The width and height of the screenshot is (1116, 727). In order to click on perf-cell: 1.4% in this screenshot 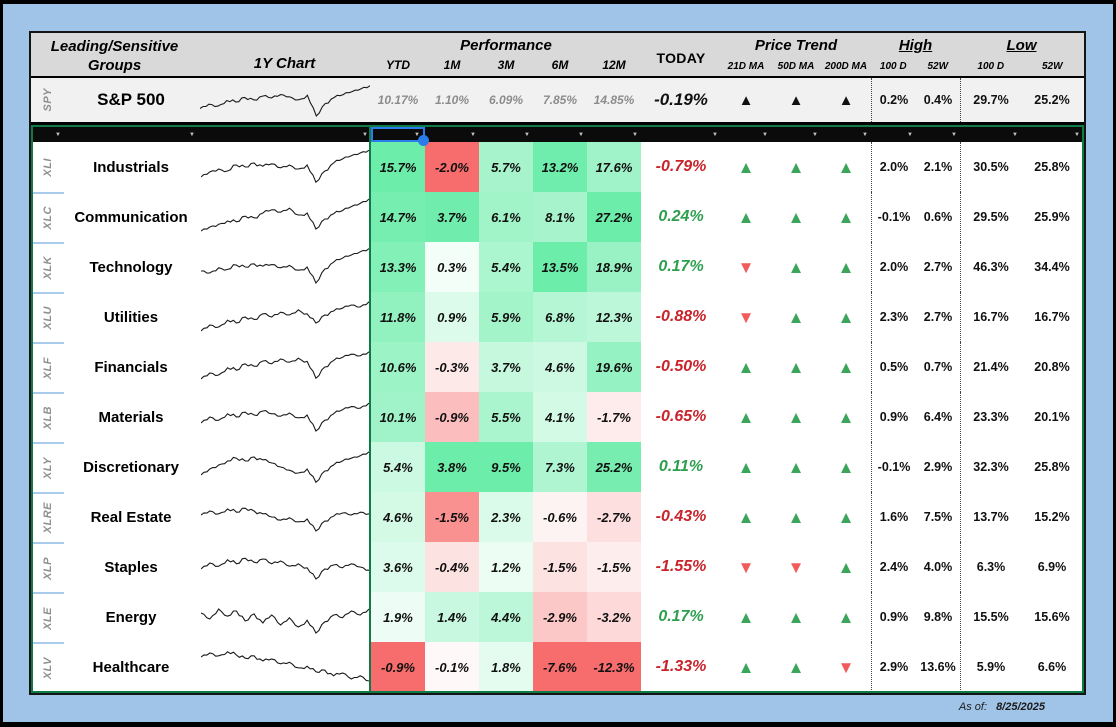, I will do `click(452, 617)`.